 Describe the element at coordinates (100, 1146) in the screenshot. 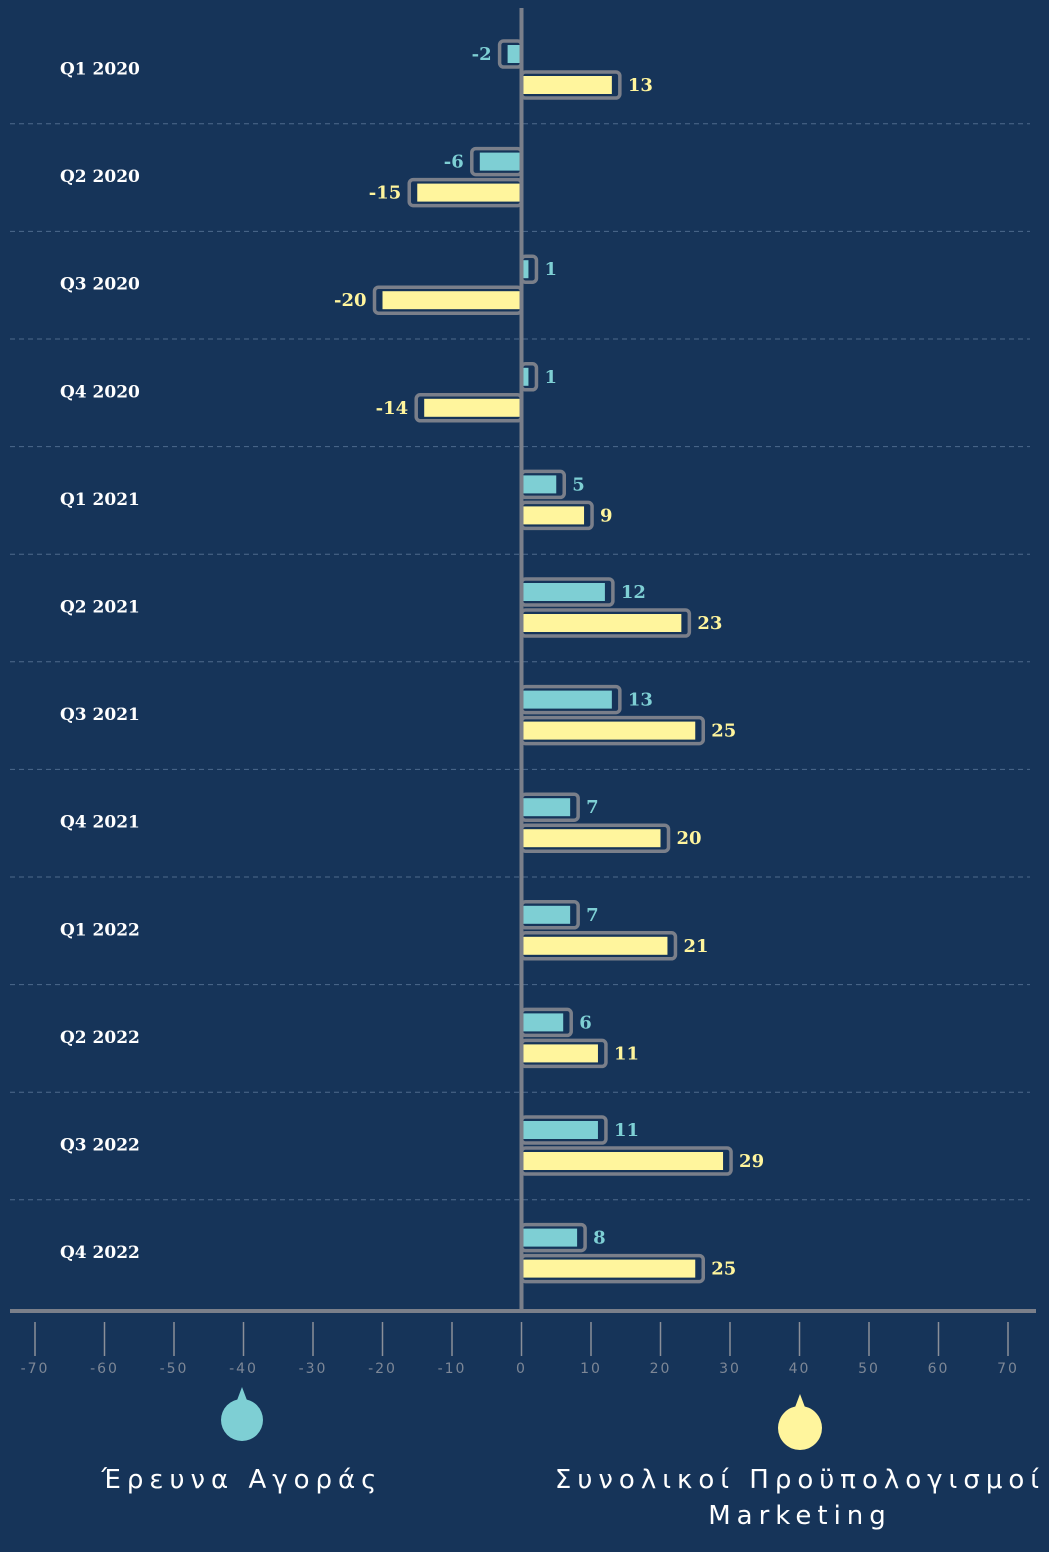

I see `y-tick-label: Q3 2022` at that location.